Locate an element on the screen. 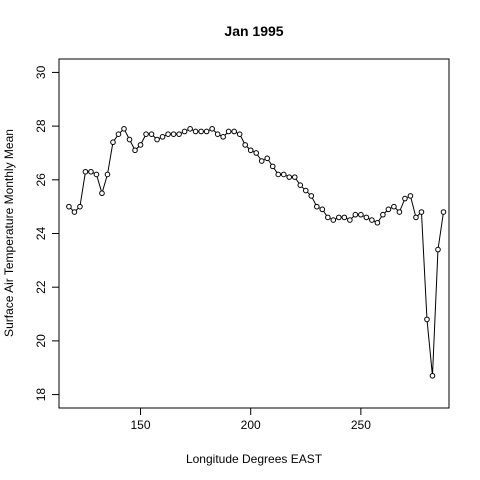 This screenshot has width=480, height=480. y-tick-label: 24 is located at coordinates (41, 234).